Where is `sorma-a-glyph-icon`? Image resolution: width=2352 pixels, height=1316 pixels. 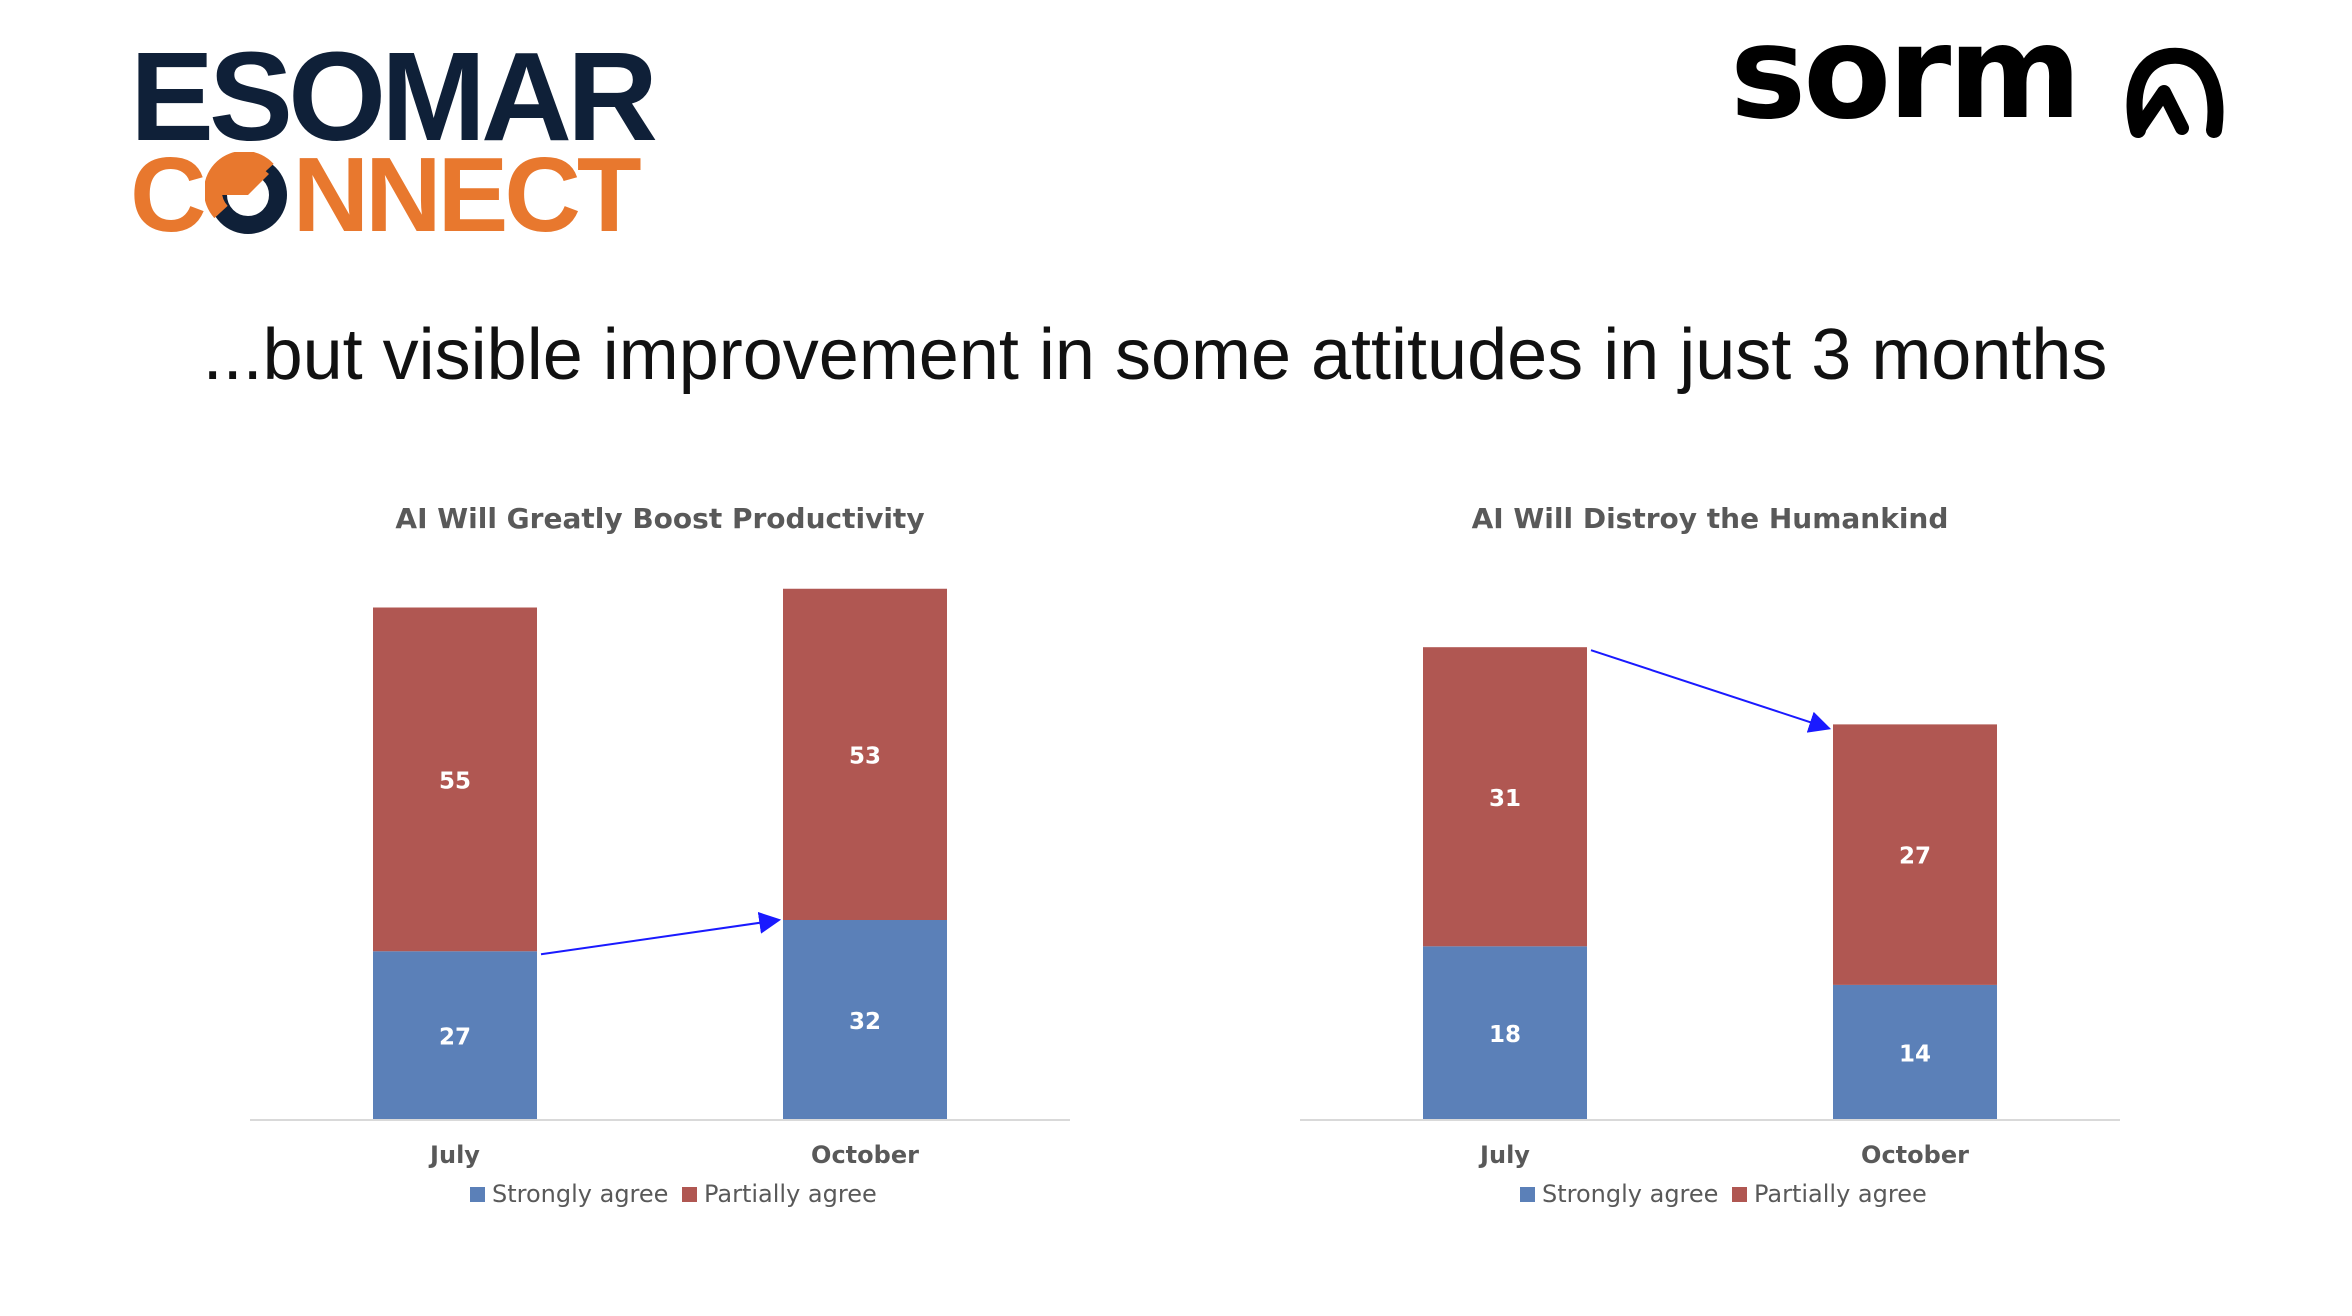
sorma-a-glyph-icon is located at coordinates (2175, 92).